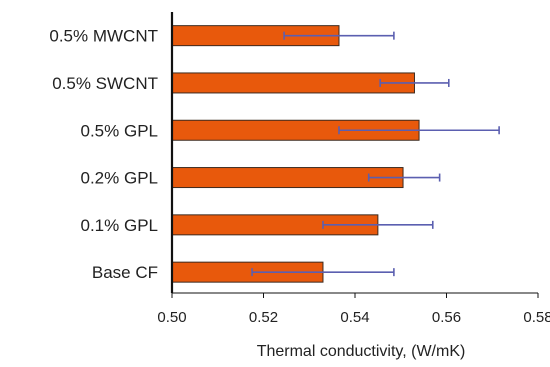 The height and width of the screenshot is (367, 550). I want to click on x-tick-label: 0.58, so click(536, 317).